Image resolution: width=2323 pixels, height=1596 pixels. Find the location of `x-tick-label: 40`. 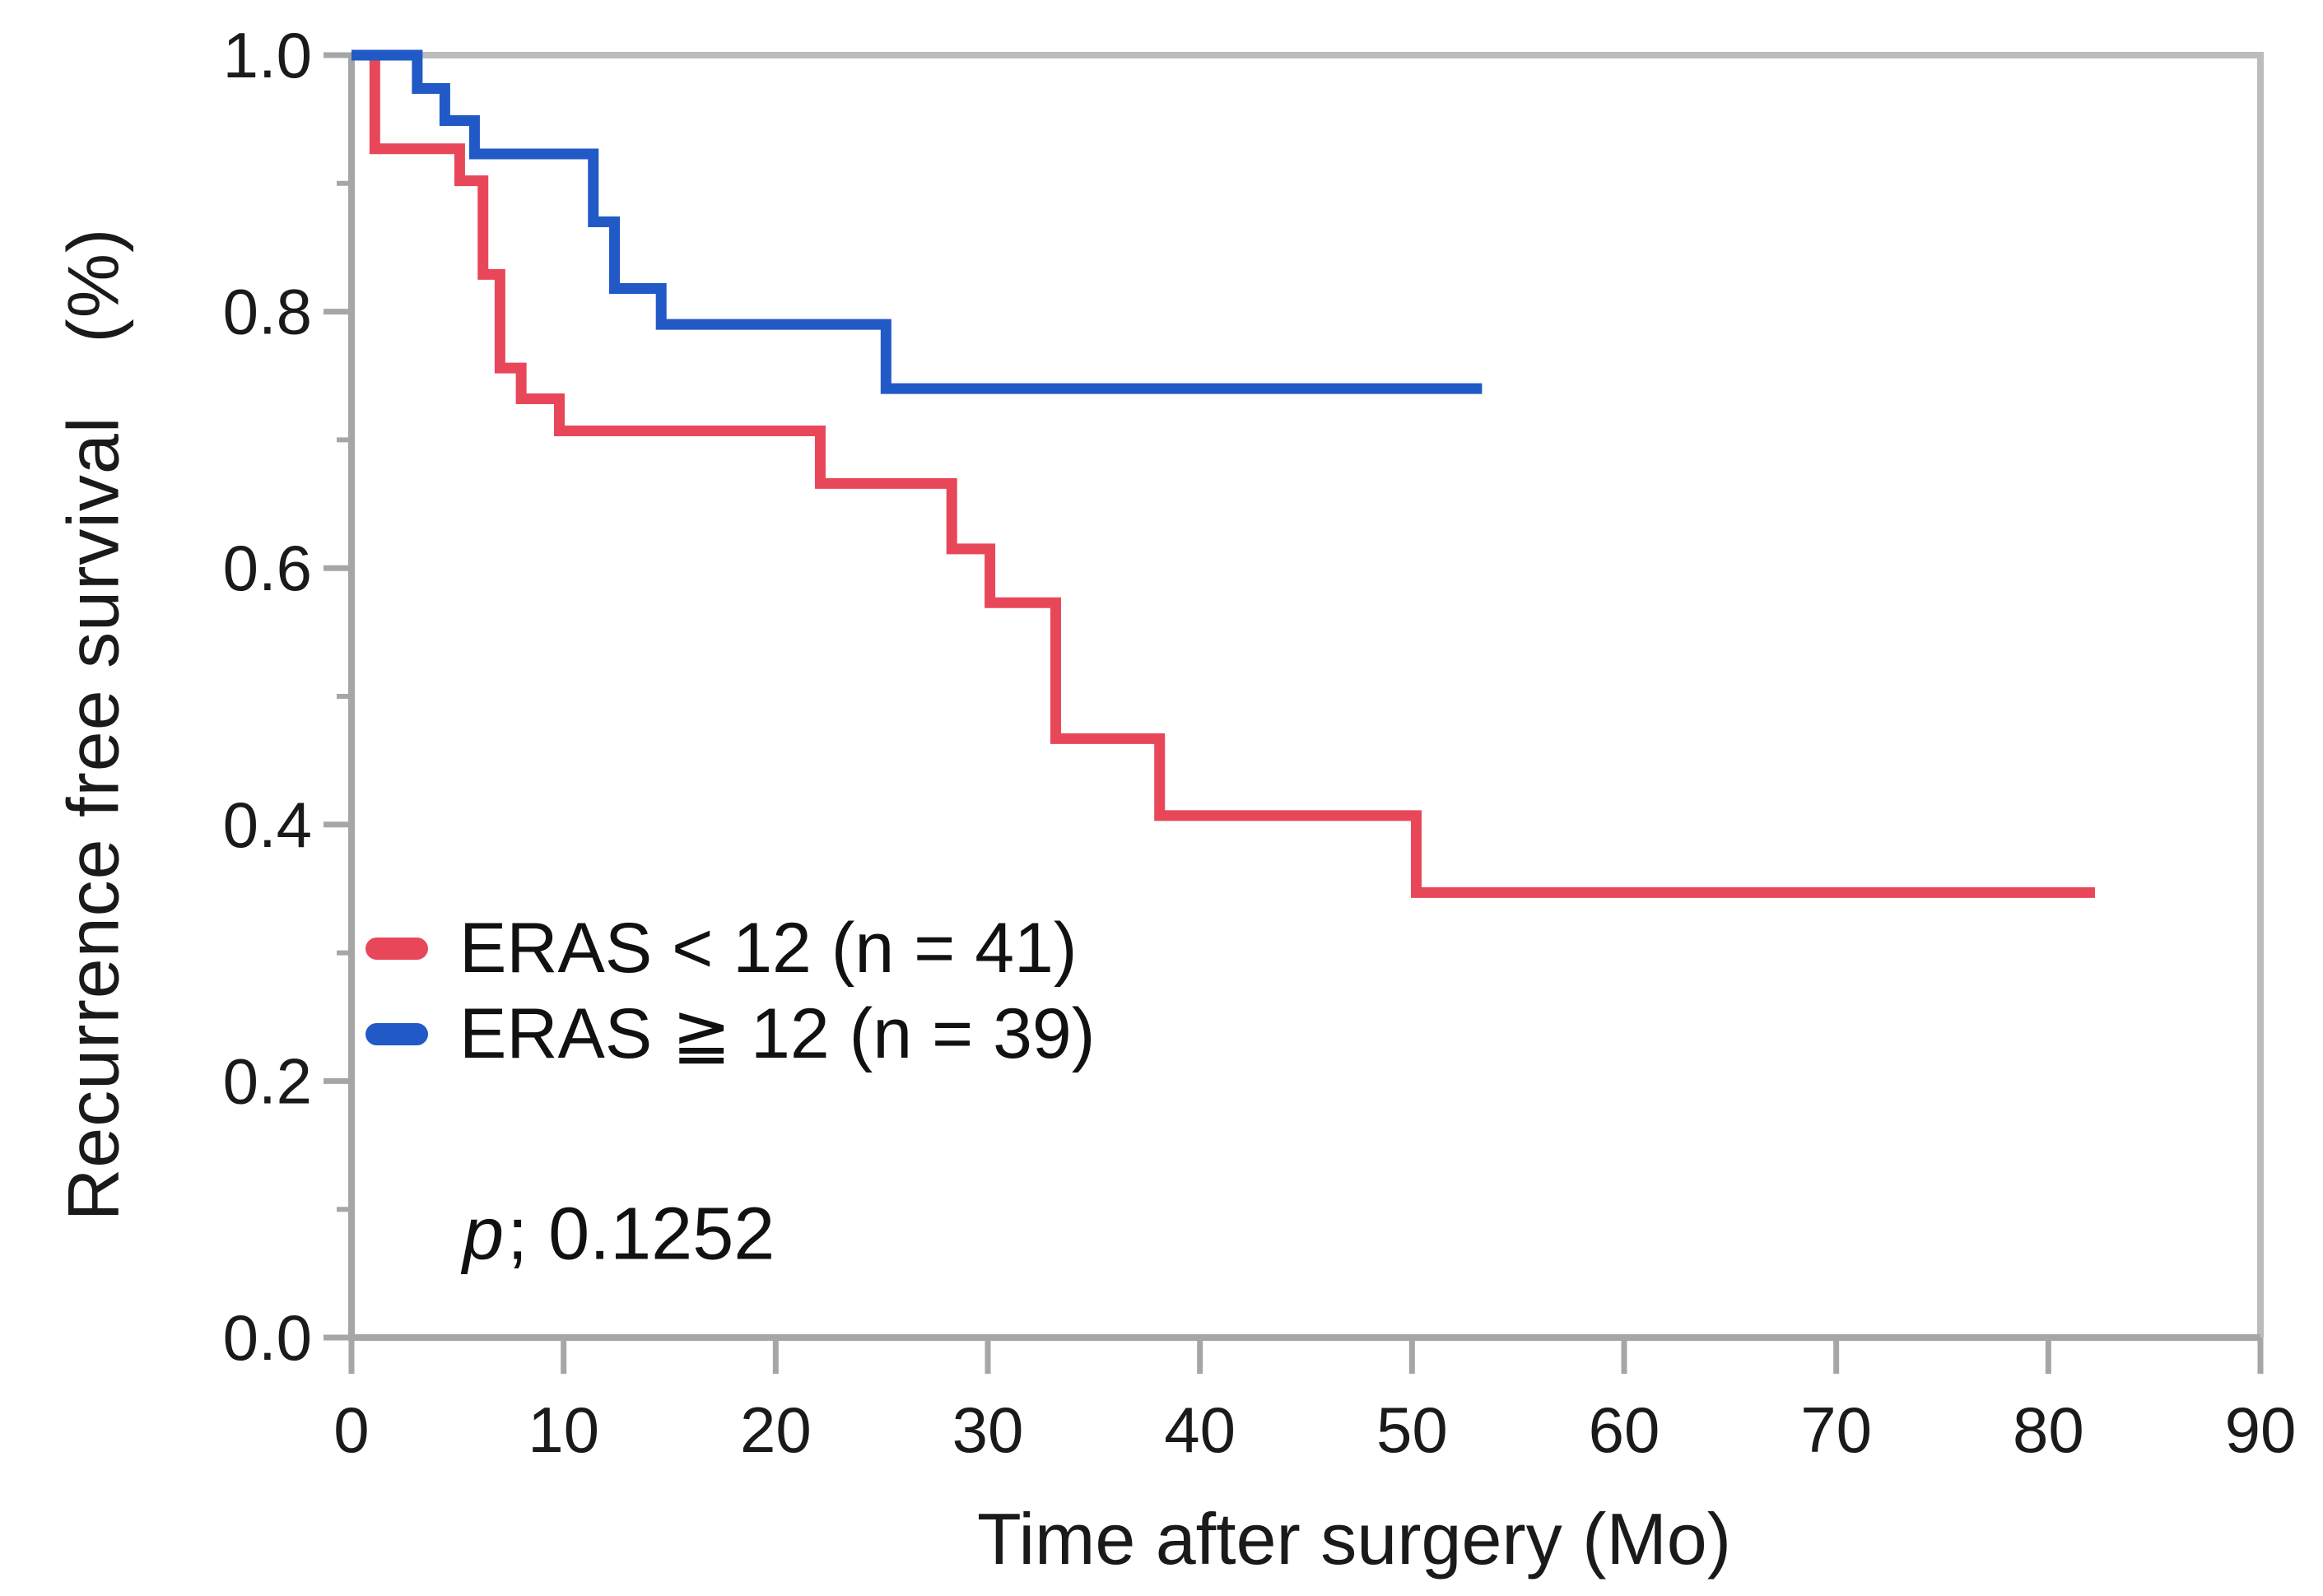

x-tick-label: 40 is located at coordinates (1200, 1430).